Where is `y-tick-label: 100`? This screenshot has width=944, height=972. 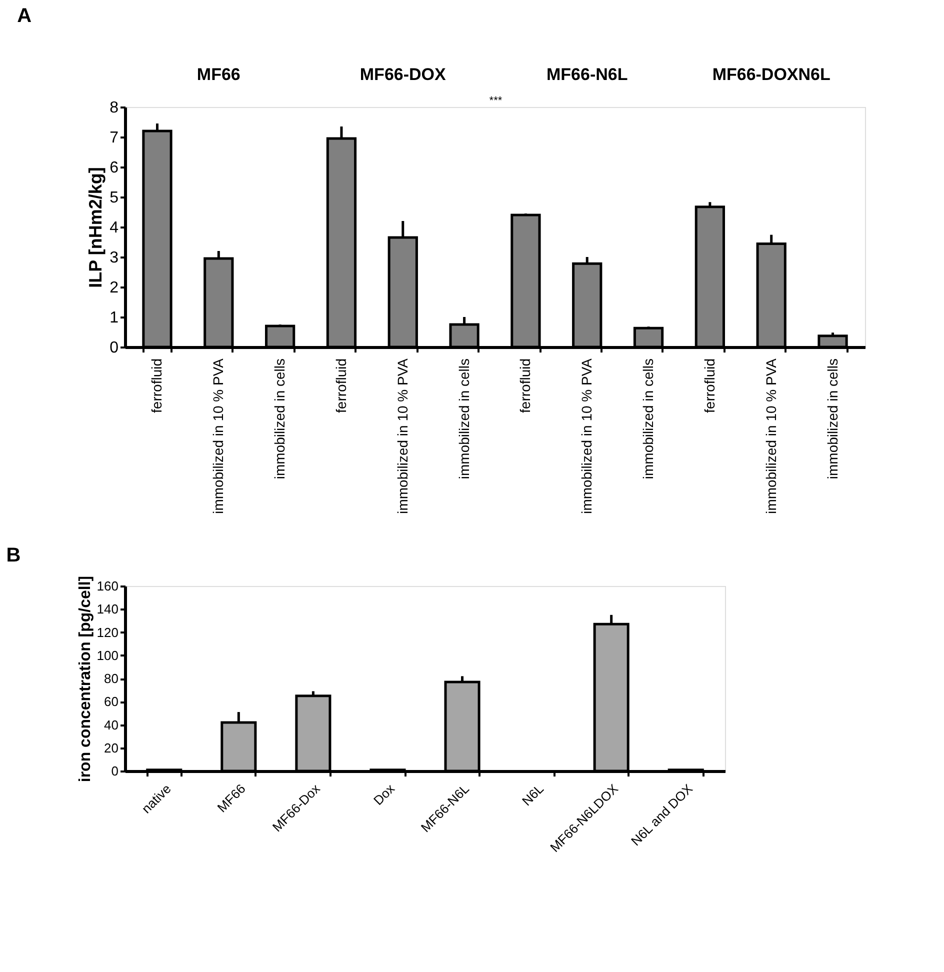 y-tick-label: 100 is located at coordinates (107, 655).